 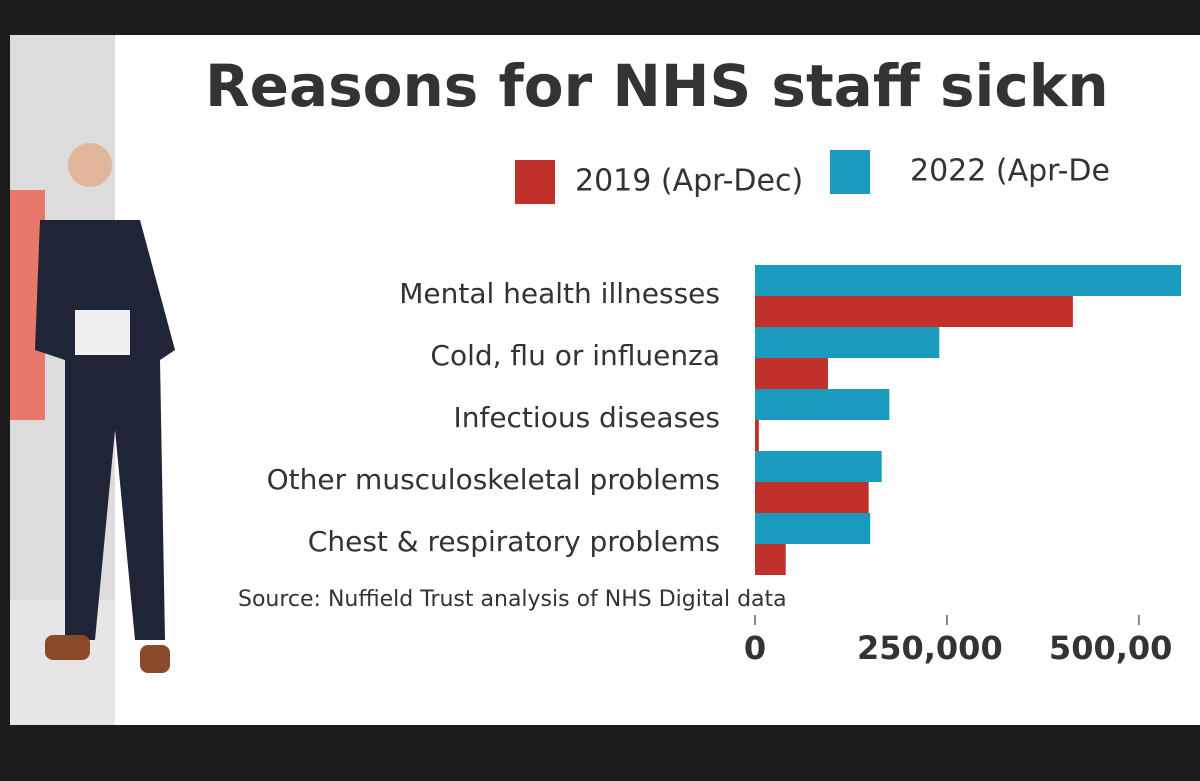 What do you see at coordinates (102, 332) in the screenshot?
I see `presenter-notes` at bounding box center [102, 332].